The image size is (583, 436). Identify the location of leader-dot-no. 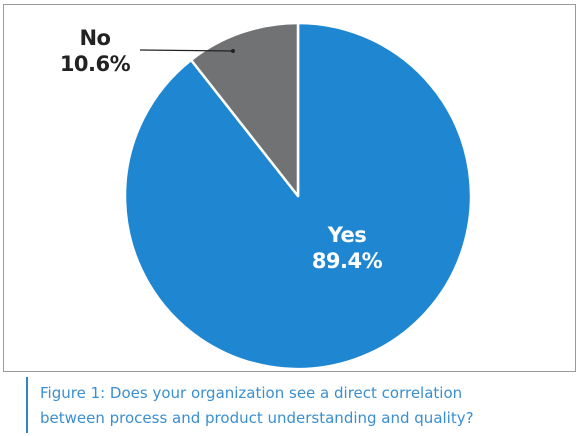
(233, 51).